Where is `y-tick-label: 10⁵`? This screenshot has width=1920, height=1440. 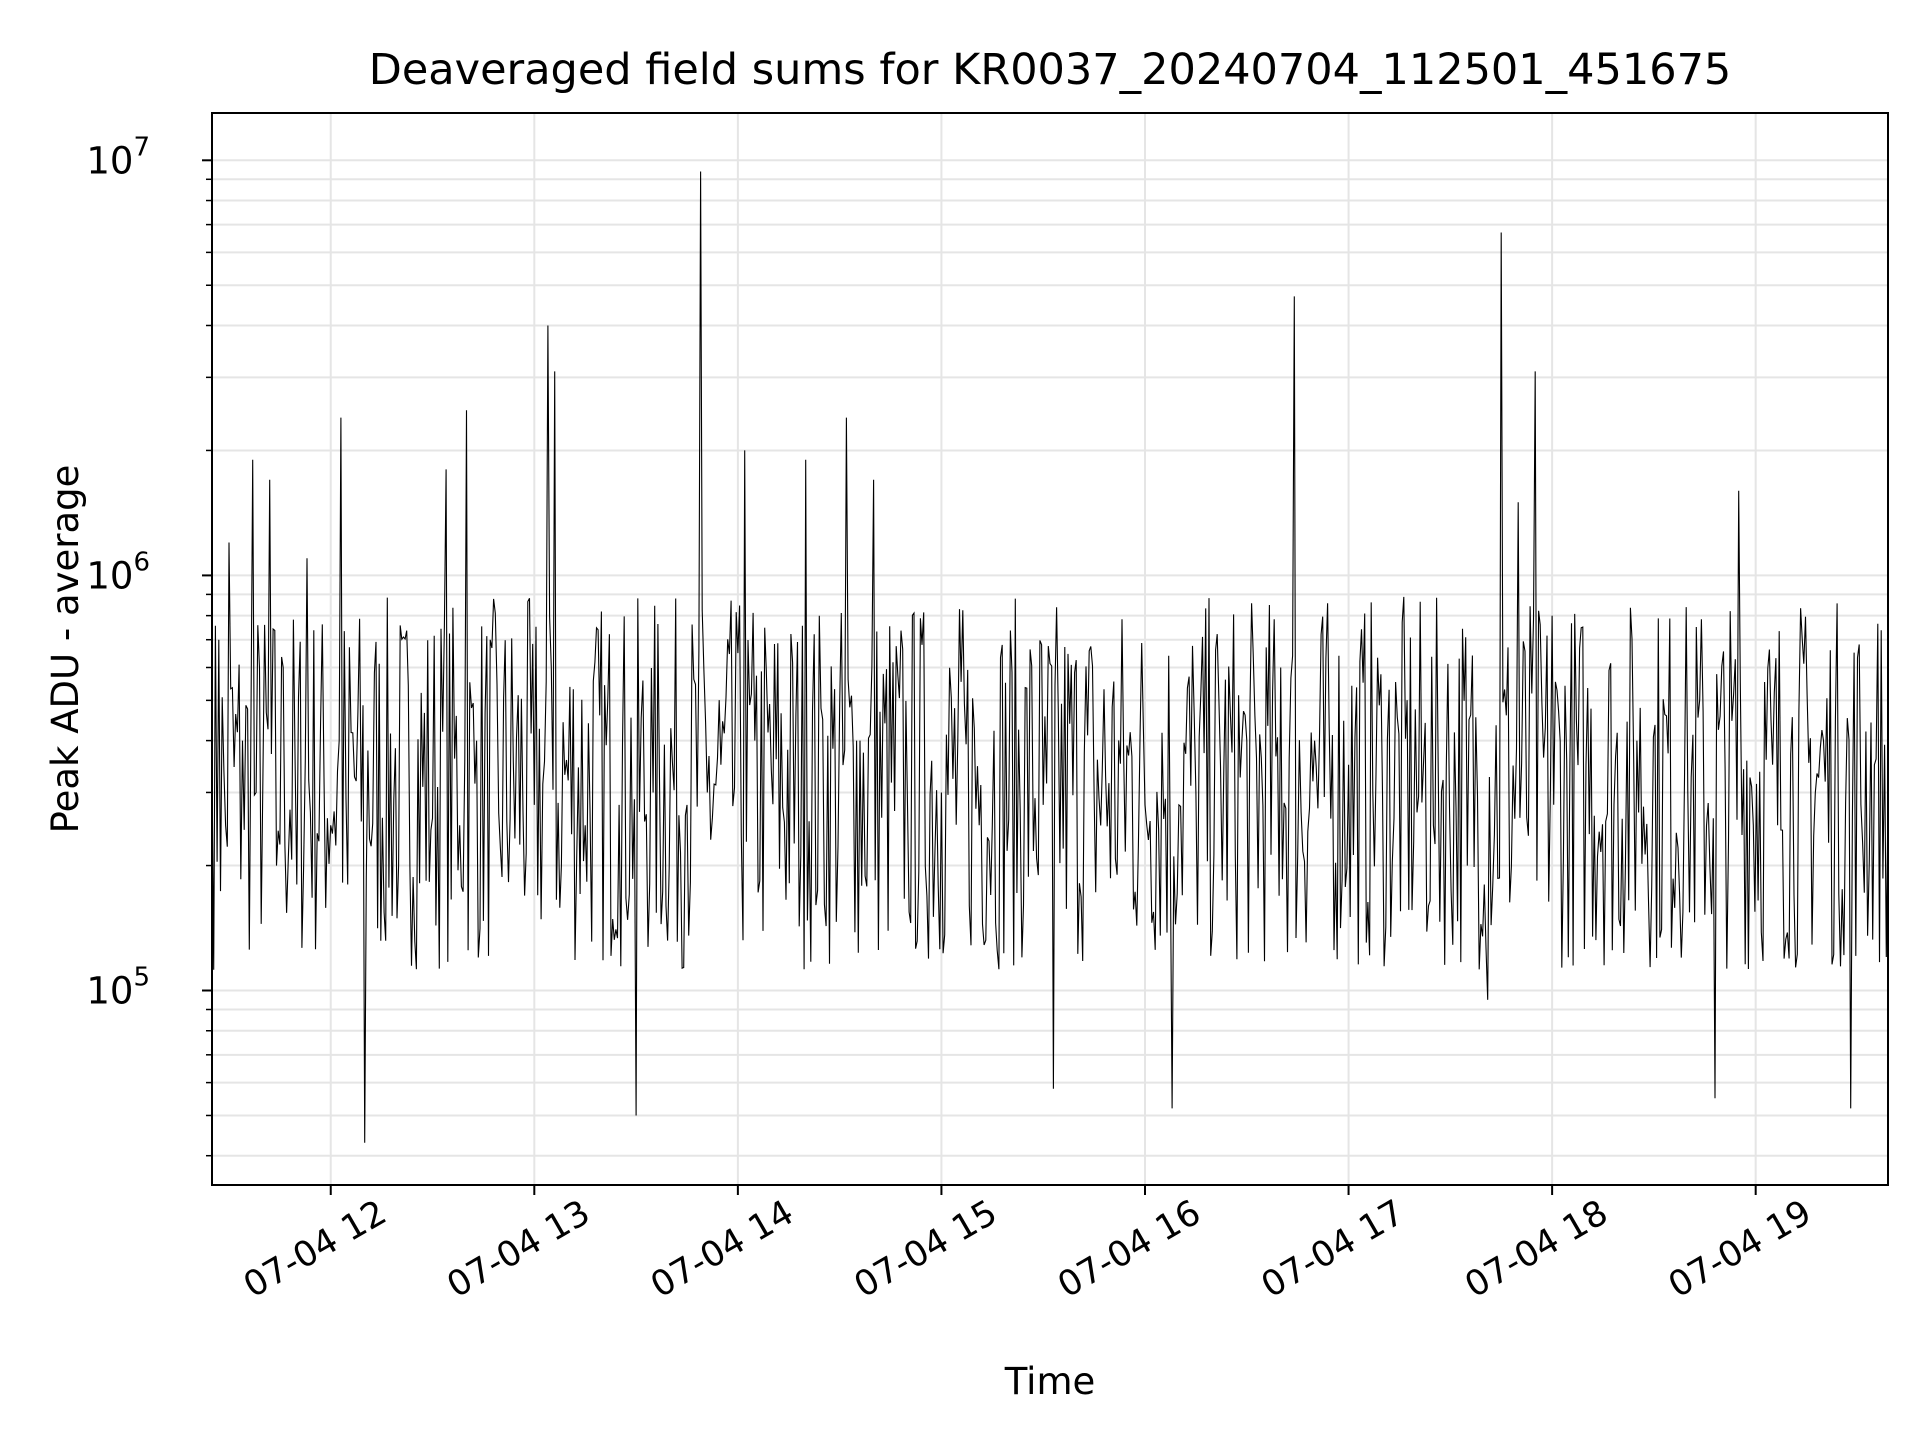
y-tick-label: 10⁵ is located at coordinates (118, 988).